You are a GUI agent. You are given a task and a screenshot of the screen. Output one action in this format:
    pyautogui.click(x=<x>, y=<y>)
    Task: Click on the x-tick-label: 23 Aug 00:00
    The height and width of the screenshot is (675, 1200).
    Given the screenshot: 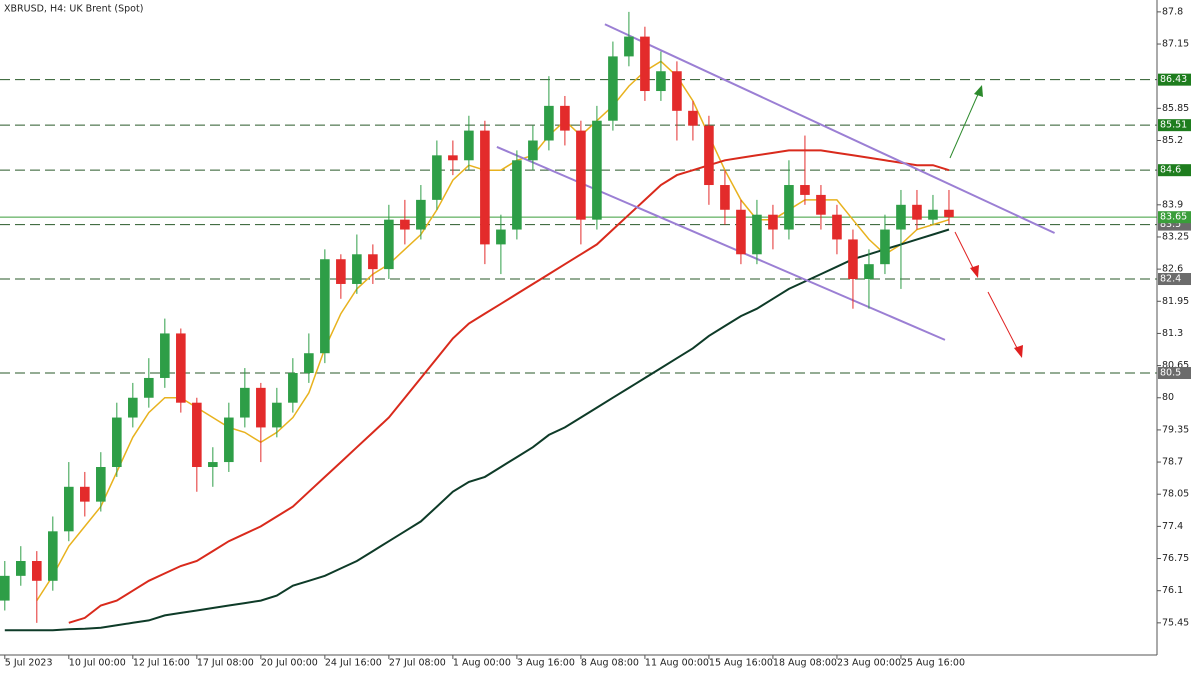 What is the action you would take?
    pyautogui.click(x=869, y=663)
    